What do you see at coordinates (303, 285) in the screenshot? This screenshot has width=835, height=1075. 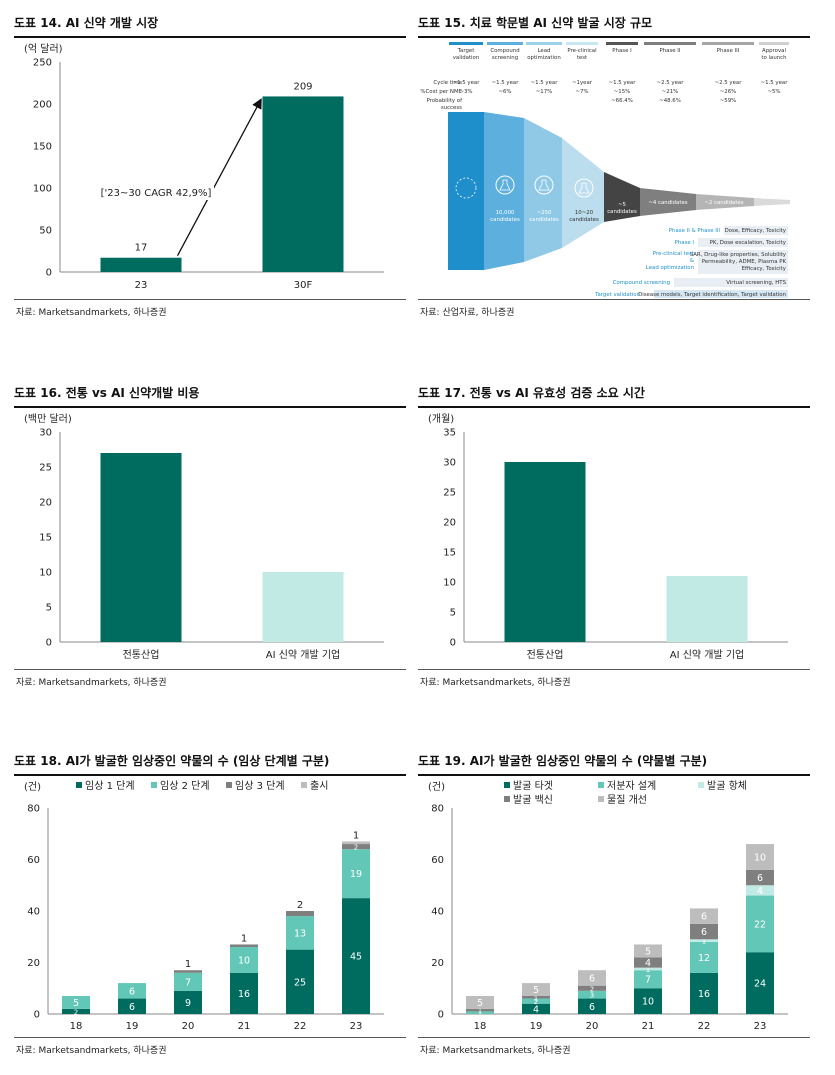 I see `fig14-x-tick-label: 30F` at bounding box center [303, 285].